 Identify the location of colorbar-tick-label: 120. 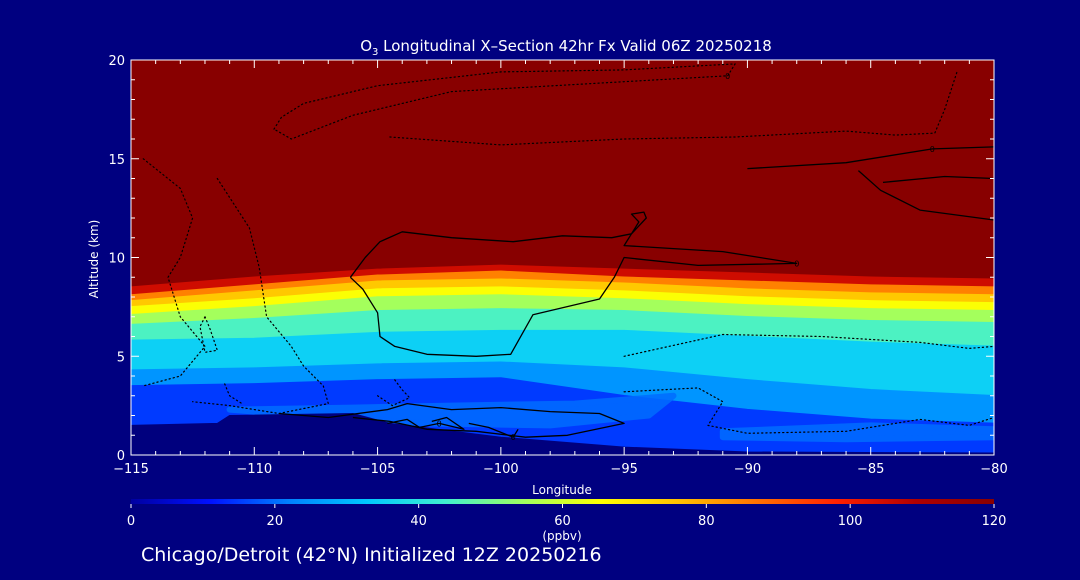
(994, 521).